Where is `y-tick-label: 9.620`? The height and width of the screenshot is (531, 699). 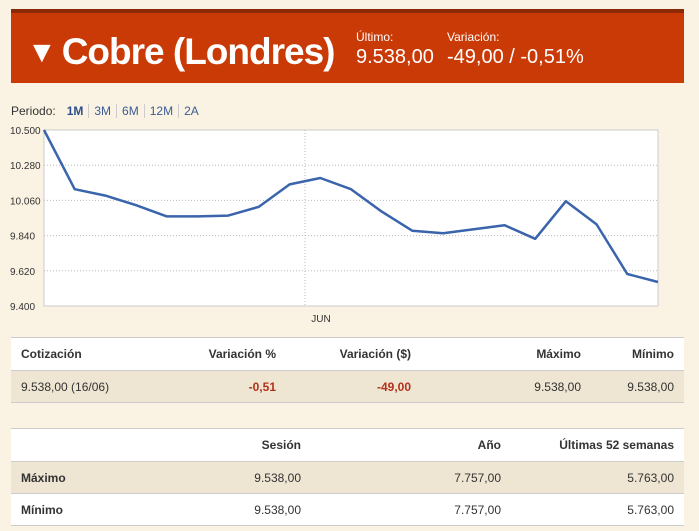
y-tick-label: 9.620 is located at coordinates (22, 272).